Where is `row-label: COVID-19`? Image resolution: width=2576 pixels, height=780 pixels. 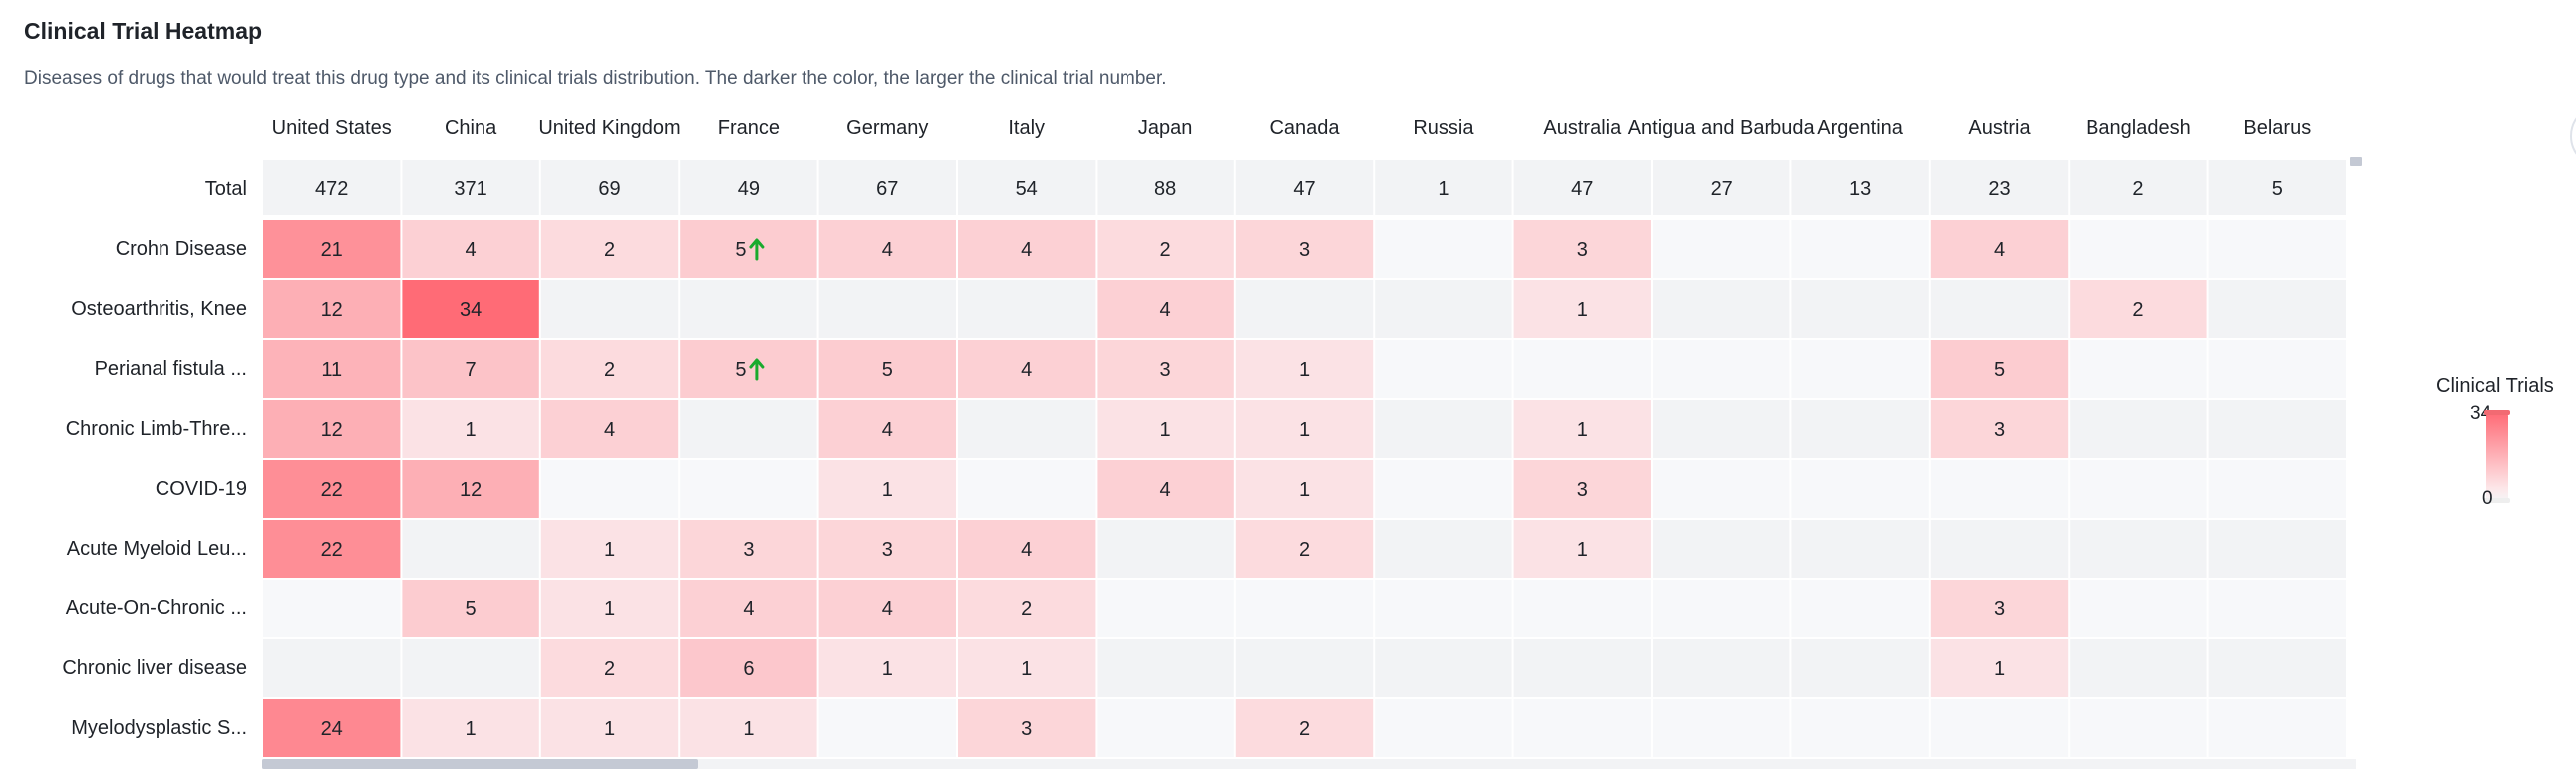
row-label: COVID-19 is located at coordinates (201, 489).